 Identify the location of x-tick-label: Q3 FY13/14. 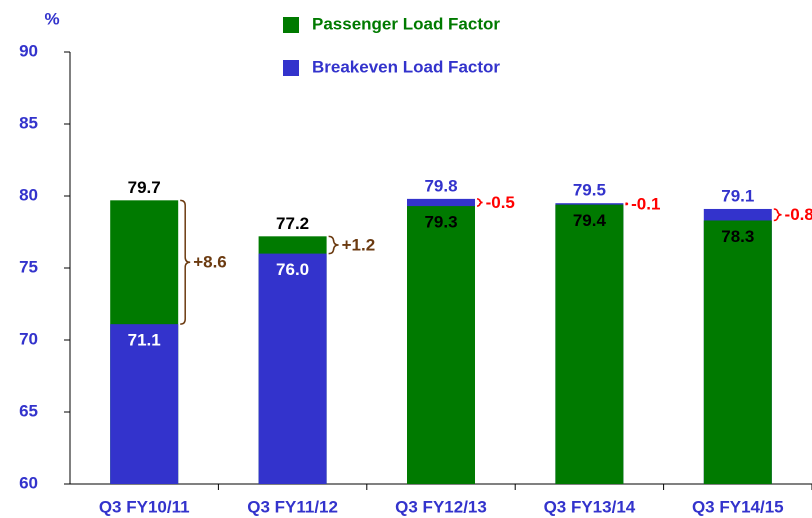
(590, 506).